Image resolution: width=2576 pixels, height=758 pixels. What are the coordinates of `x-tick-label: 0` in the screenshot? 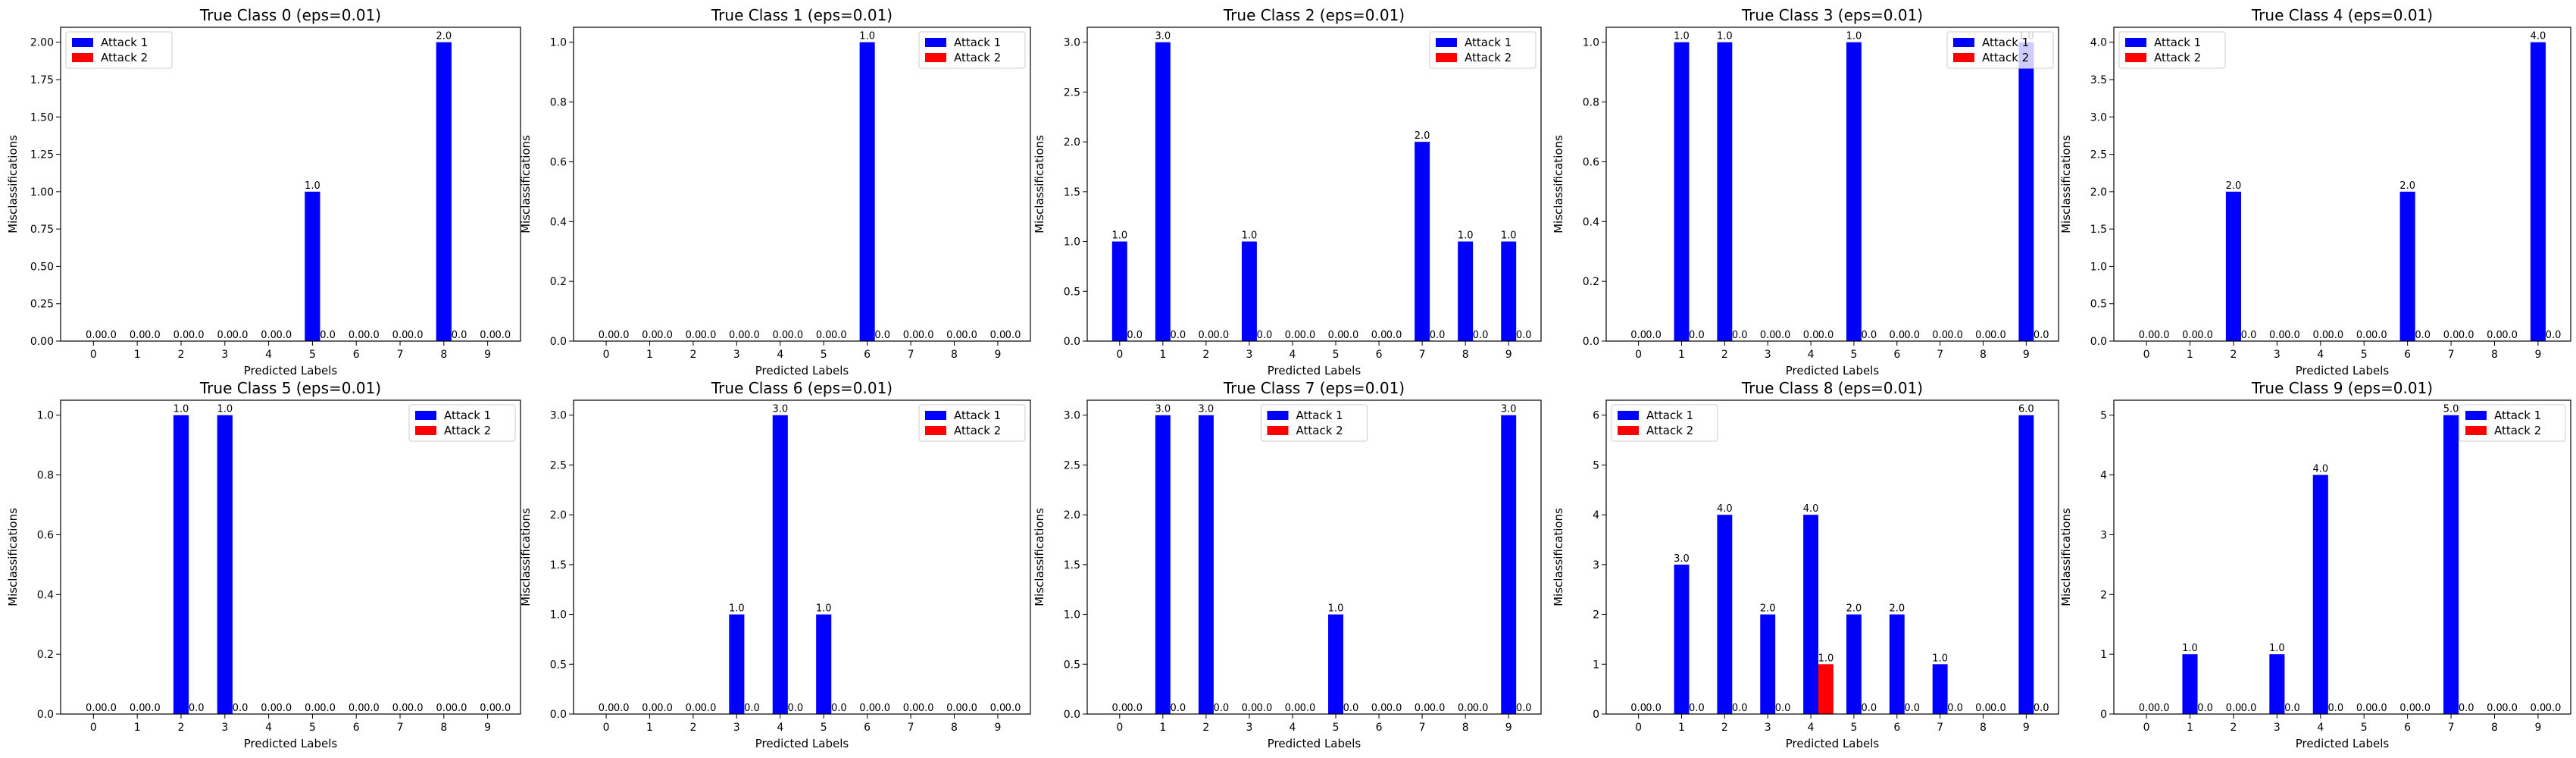 It's located at (93, 355).